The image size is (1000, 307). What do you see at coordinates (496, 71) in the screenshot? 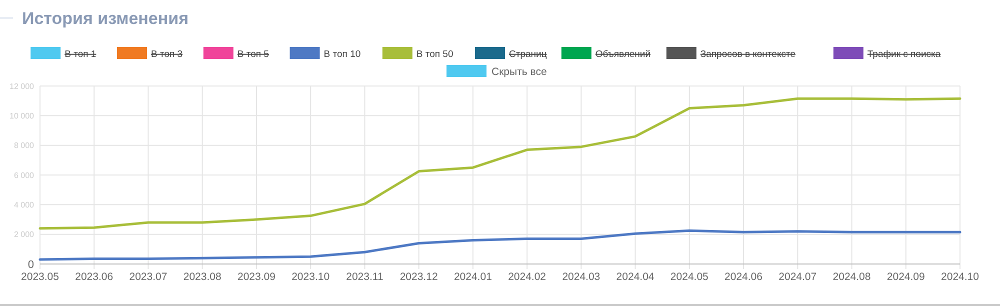
I see `hide-all-button: Скрыть все` at bounding box center [496, 71].